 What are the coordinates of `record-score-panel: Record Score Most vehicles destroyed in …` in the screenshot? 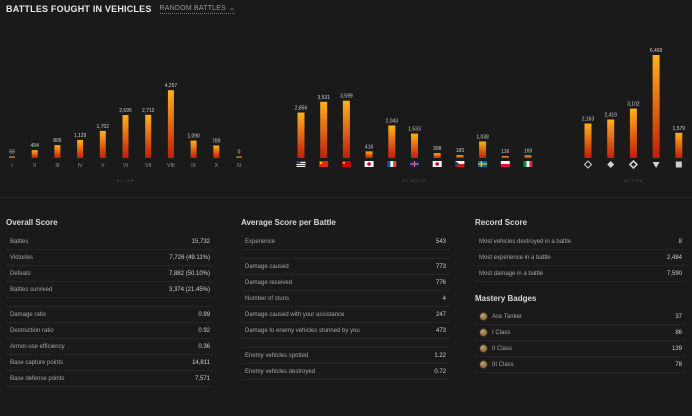 It's located at (580, 295).